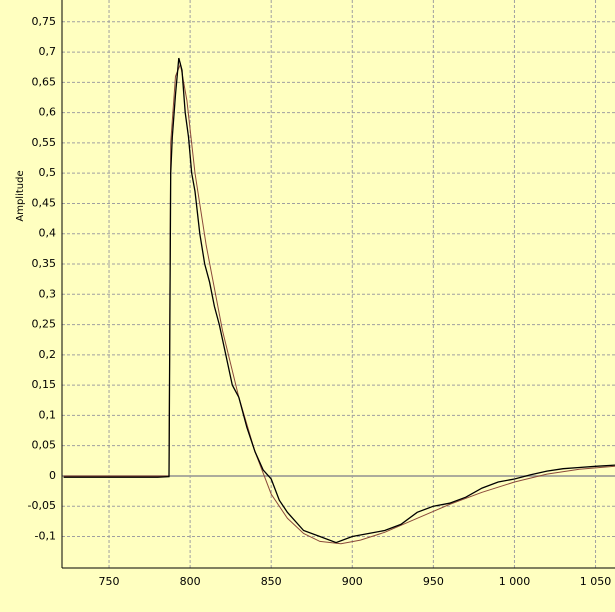  I want to click on y-tick-label: -0,1, so click(45, 536).